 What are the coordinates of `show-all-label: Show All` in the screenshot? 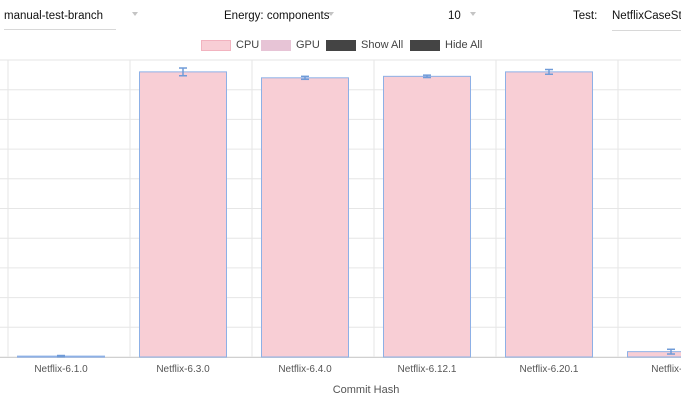 It's located at (382, 45).